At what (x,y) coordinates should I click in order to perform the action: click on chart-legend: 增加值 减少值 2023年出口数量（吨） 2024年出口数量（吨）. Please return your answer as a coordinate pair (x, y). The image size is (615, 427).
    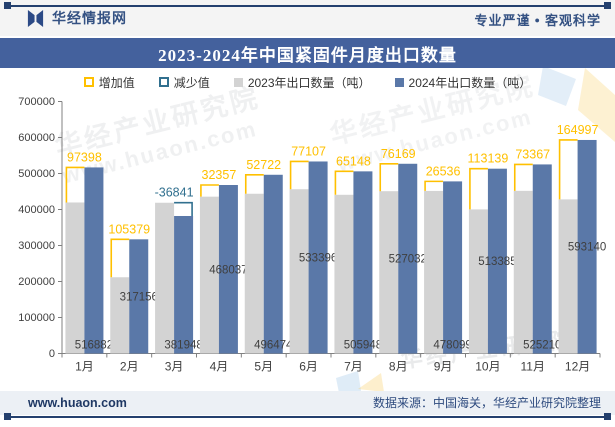
    Looking at the image, I should click on (307, 82).